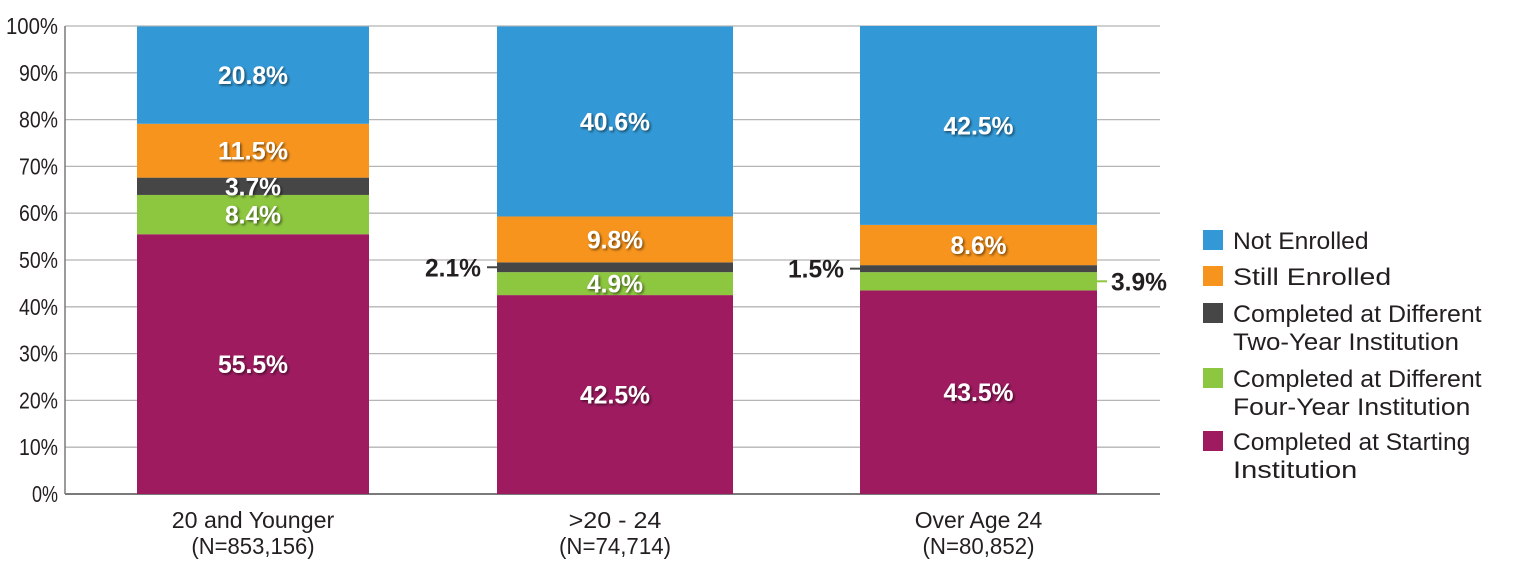  I want to click on data-label: 4.9%, so click(615, 285).